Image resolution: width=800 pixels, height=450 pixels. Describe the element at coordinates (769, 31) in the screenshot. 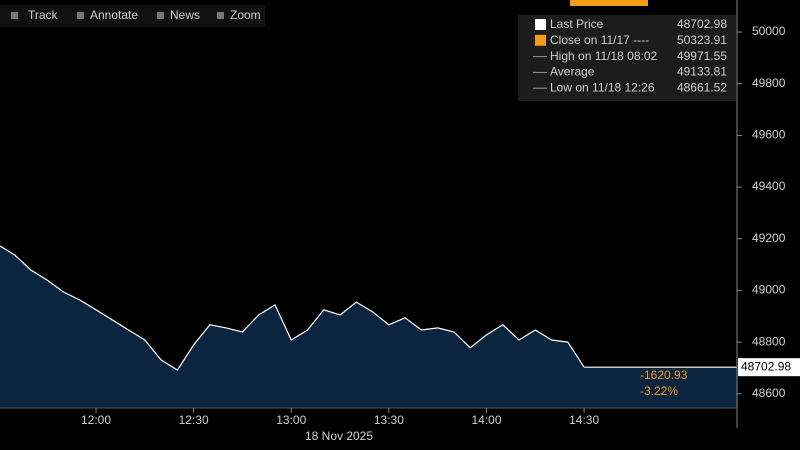

I see `y-tick-label: 50000` at that location.